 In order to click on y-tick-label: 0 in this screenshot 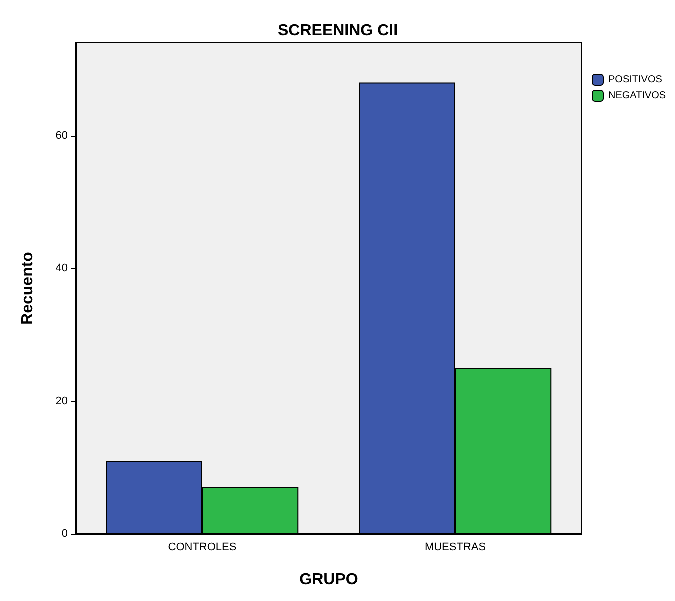, I will do `click(65, 534)`.